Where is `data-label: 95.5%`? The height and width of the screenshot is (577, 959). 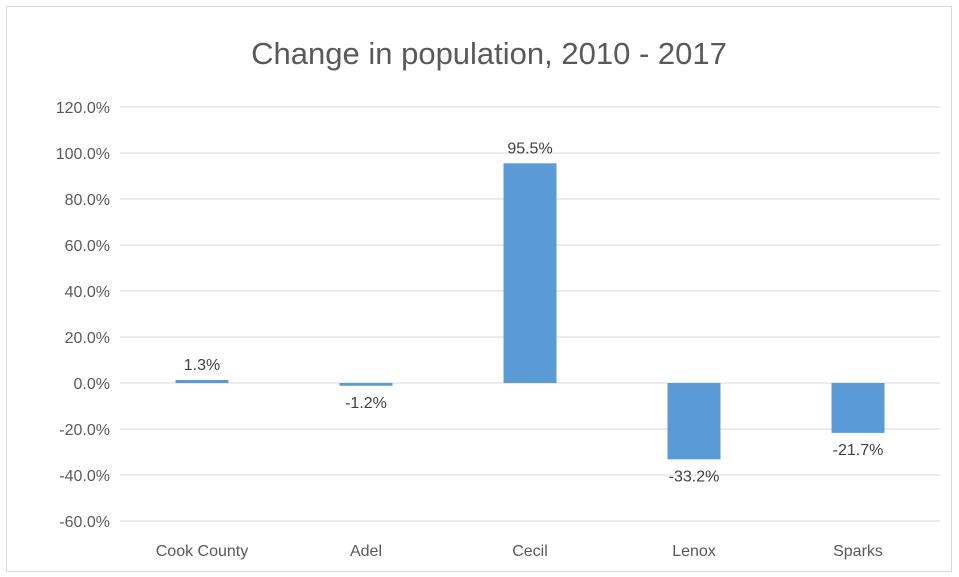
data-label: 95.5% is located at coordinates (529, 148).